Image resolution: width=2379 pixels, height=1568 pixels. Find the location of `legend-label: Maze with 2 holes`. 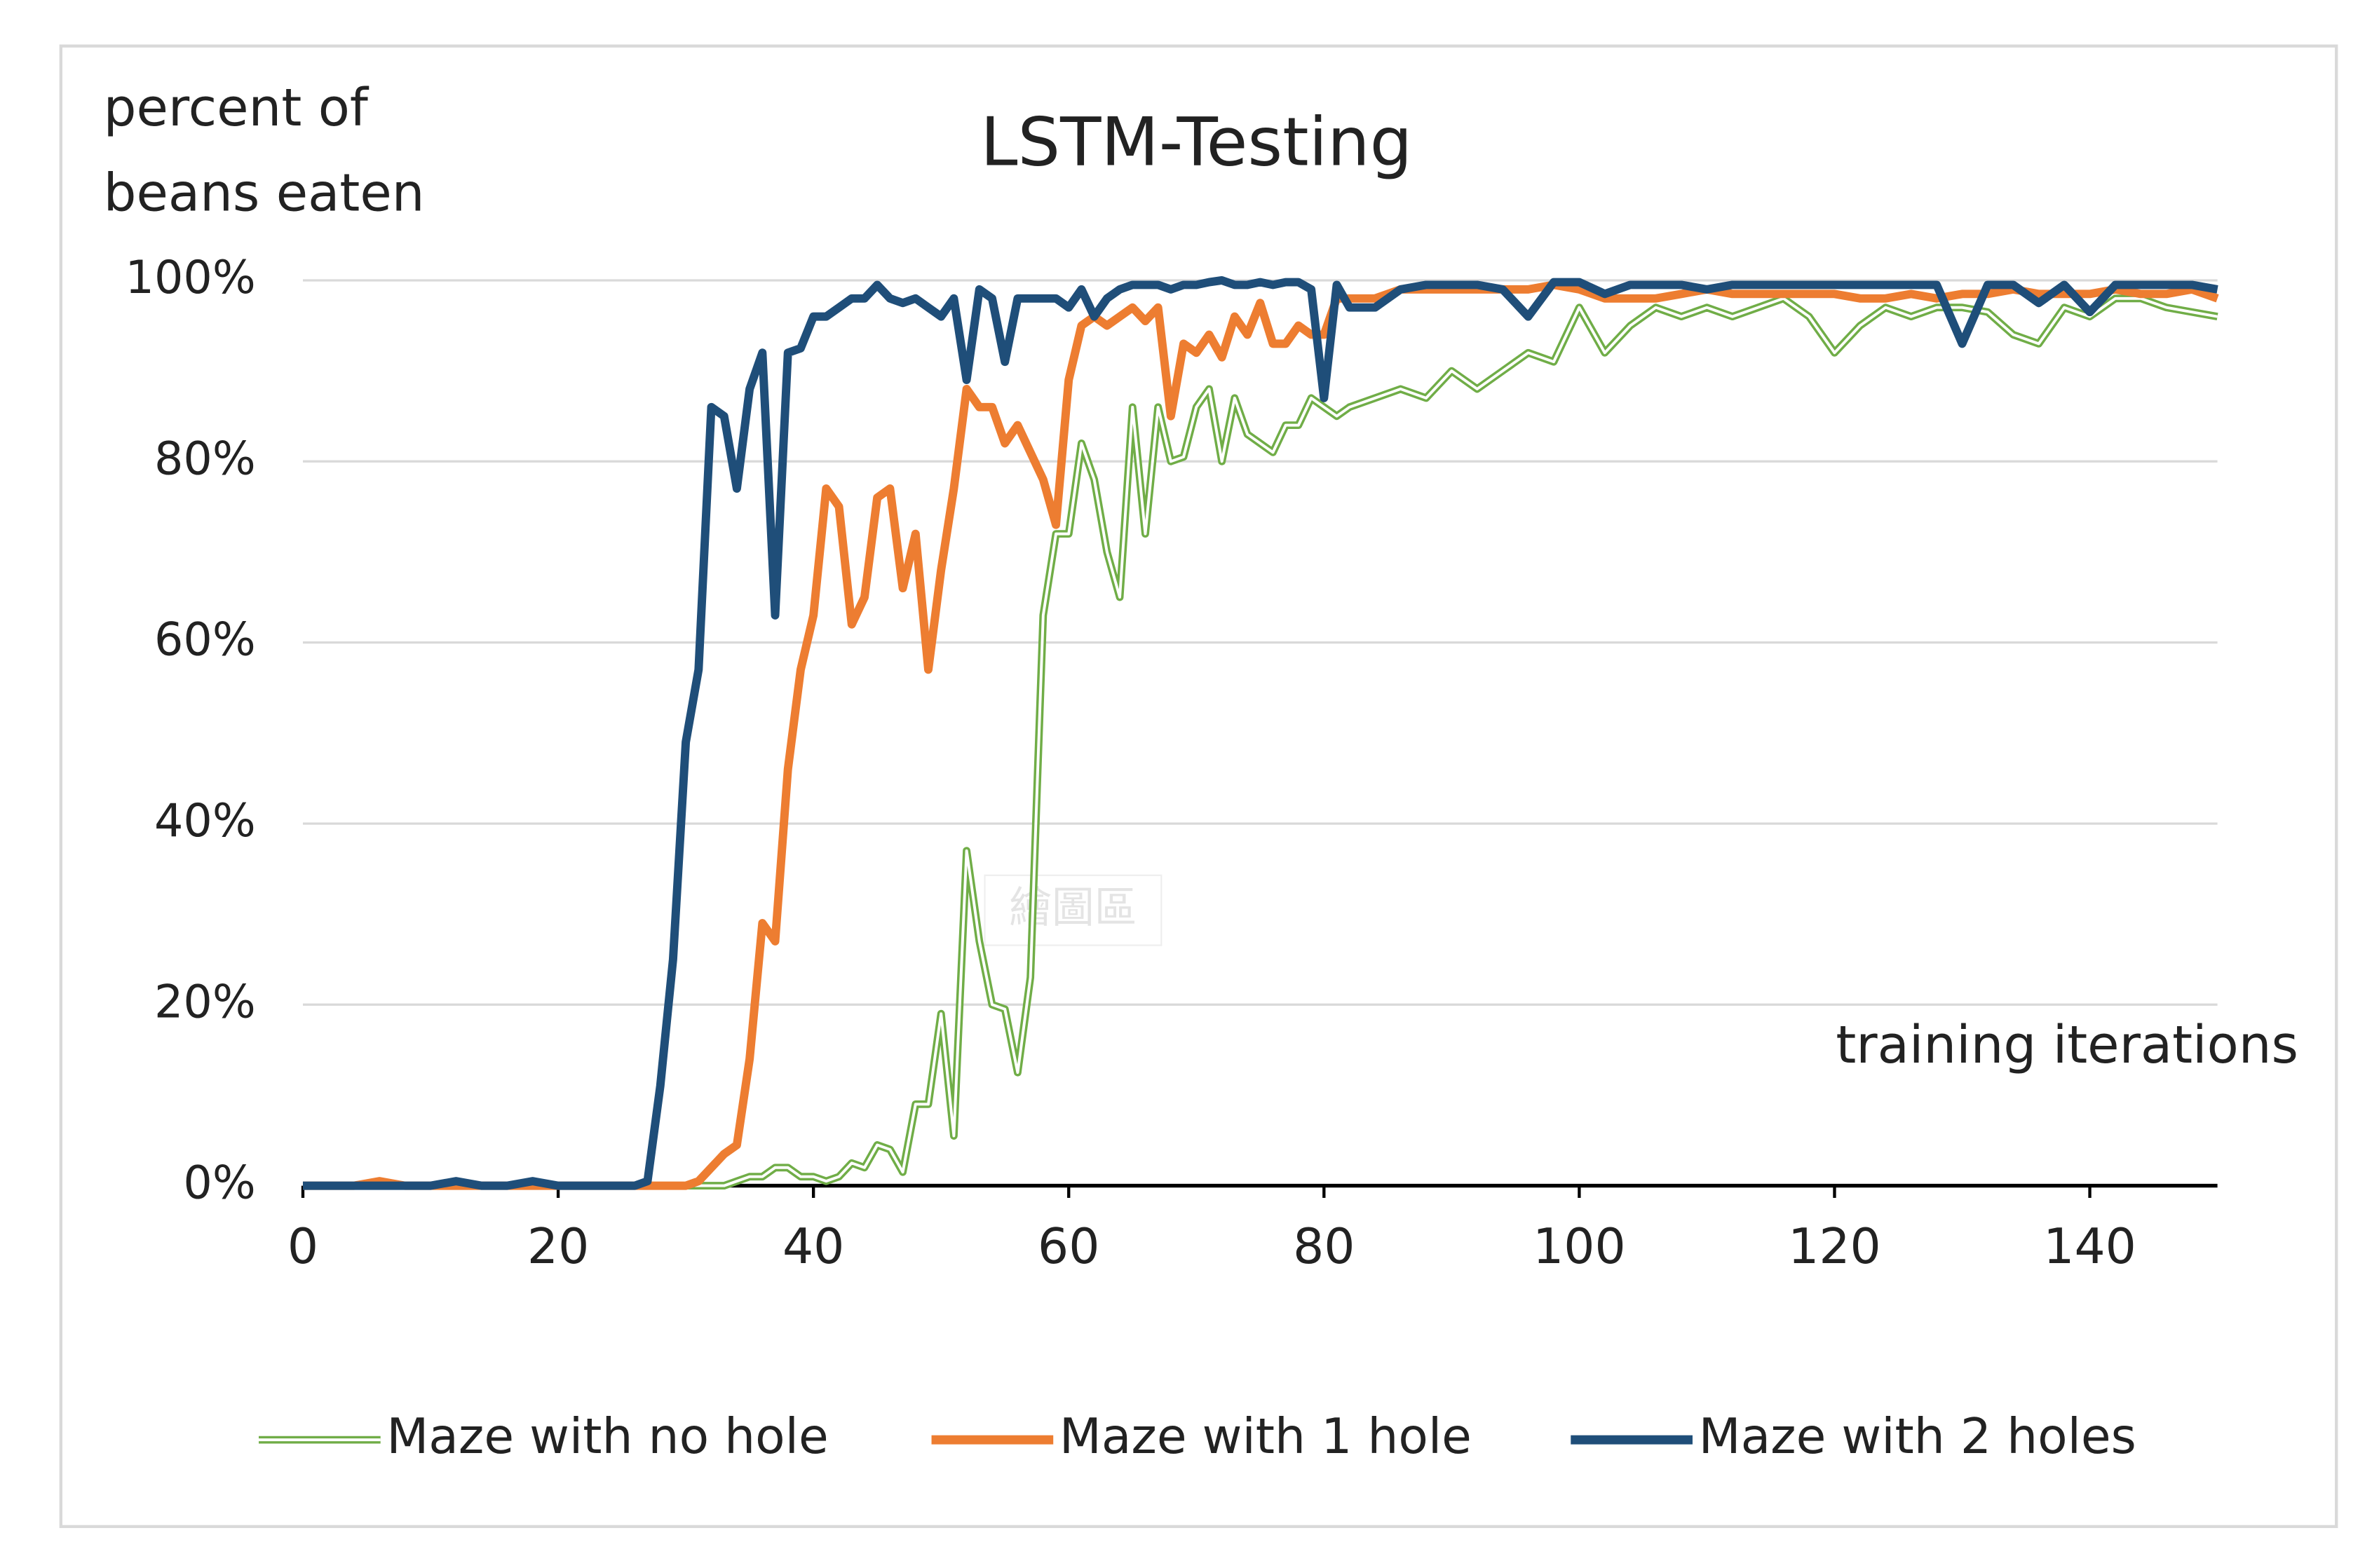

legend-label: Maze with 2 holes is located at coordinates (1918, 1437).